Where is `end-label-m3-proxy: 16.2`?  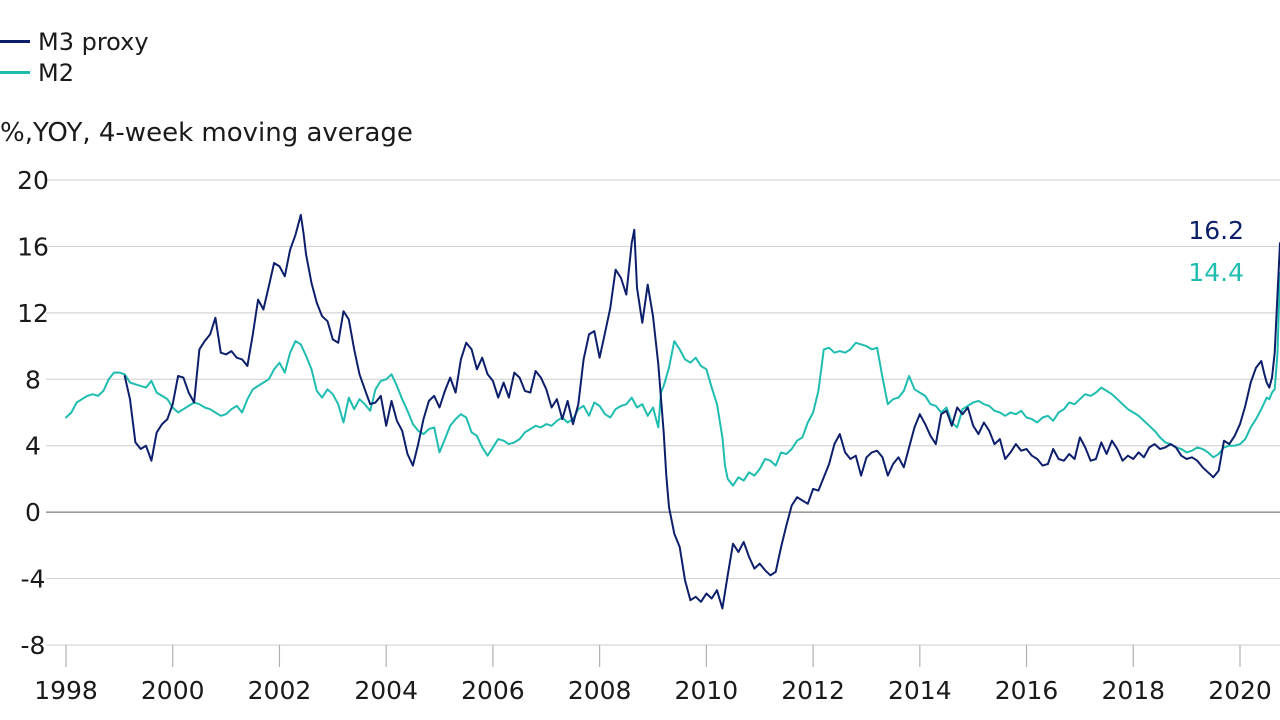
end-label-m3-proxy: 16.2 is located at coordinates (1216, 230).